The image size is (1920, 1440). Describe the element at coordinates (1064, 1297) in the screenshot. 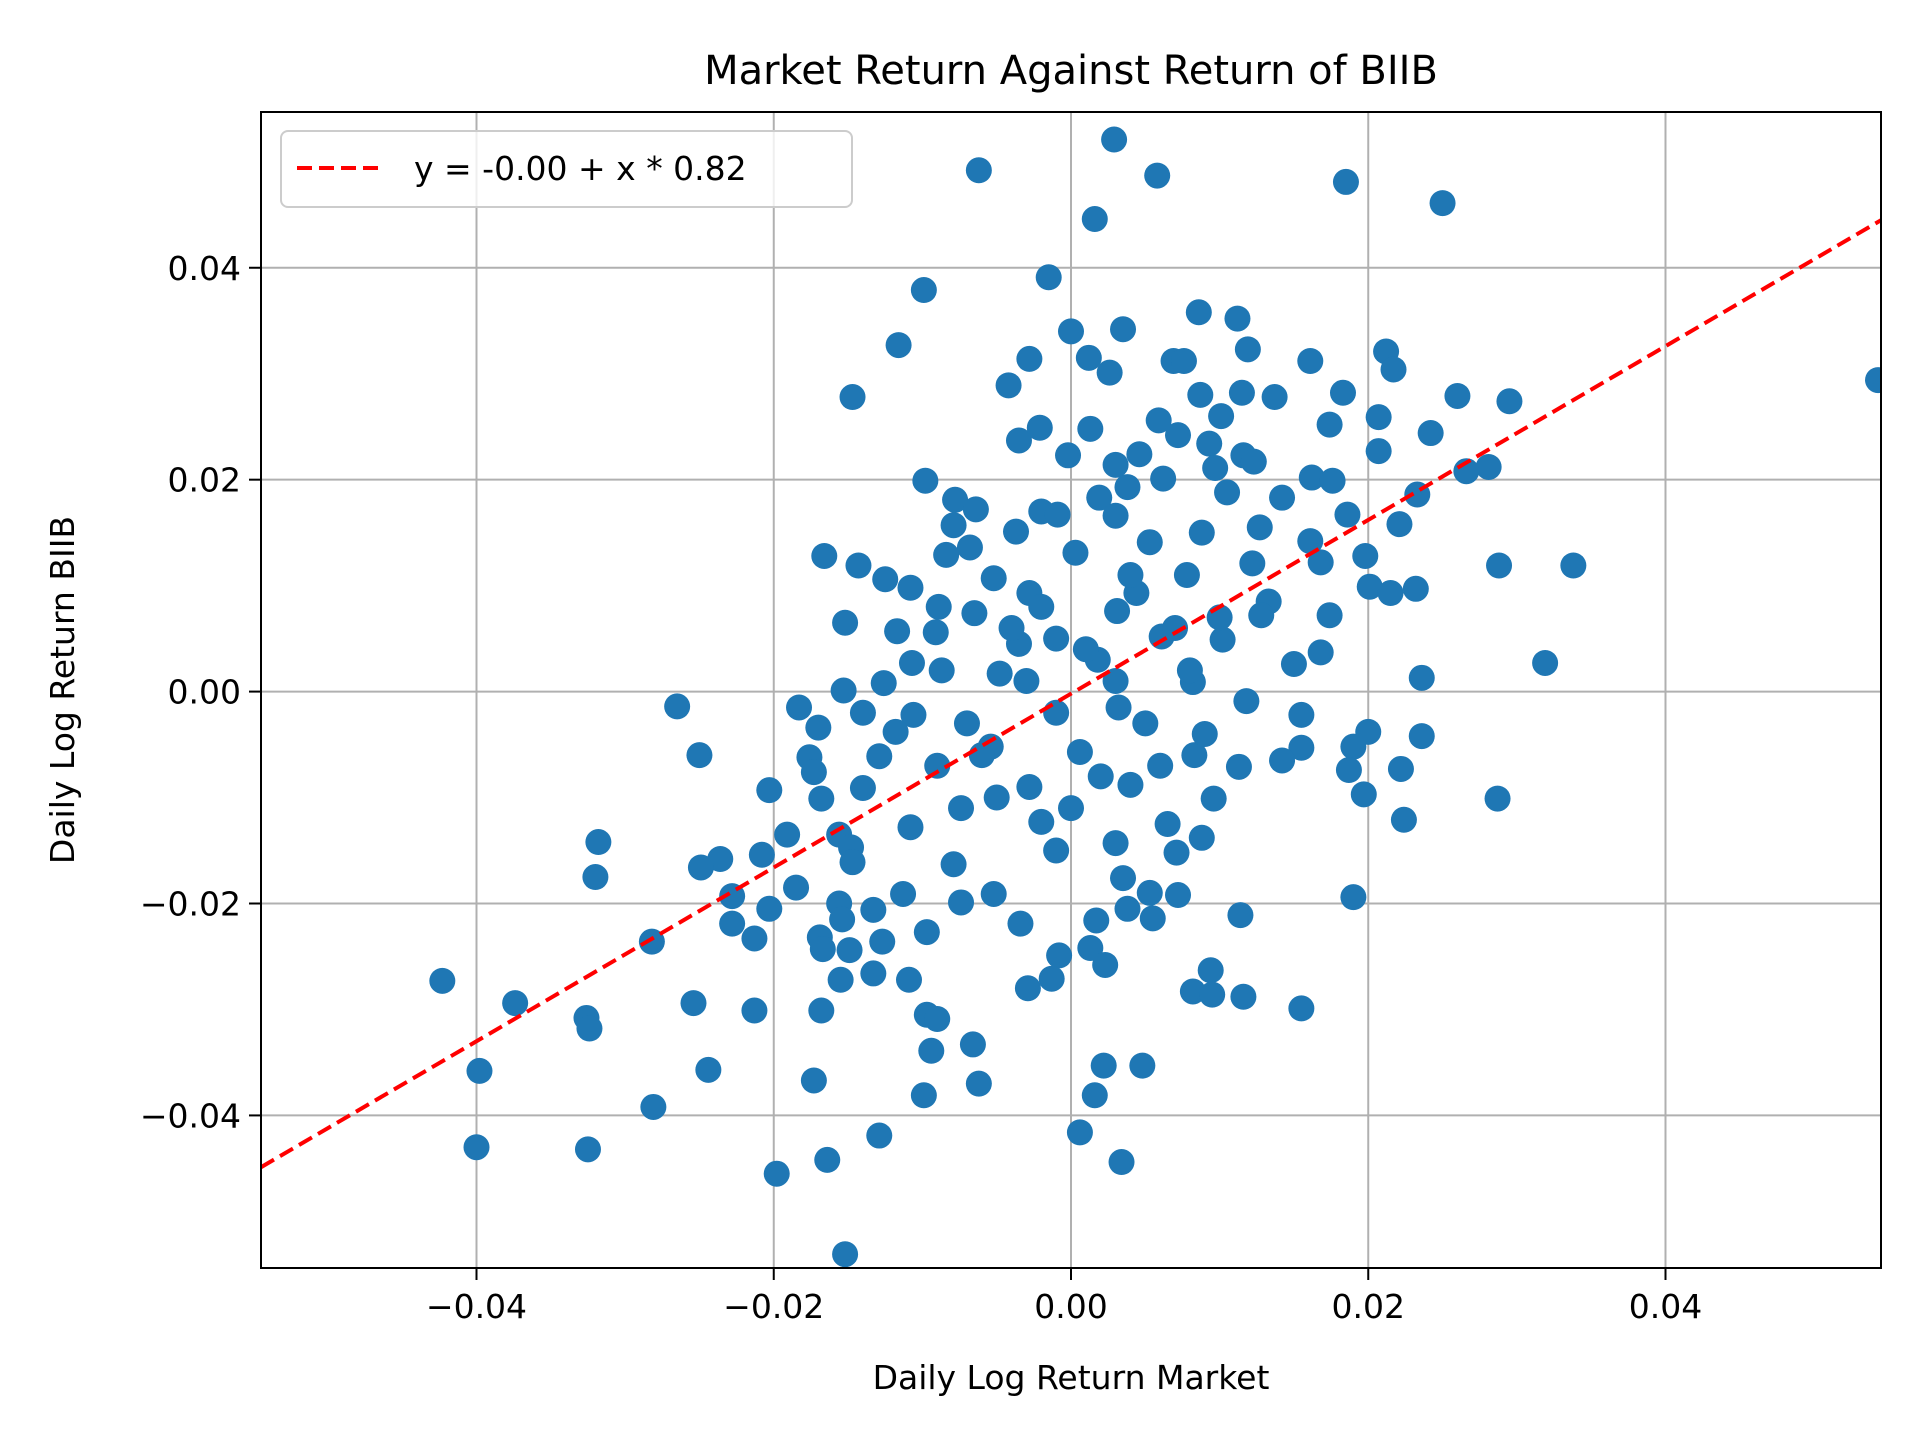

I see `x-axis-ticks: −0.04 −0.02 0.00 0.02 0.04` at that location.